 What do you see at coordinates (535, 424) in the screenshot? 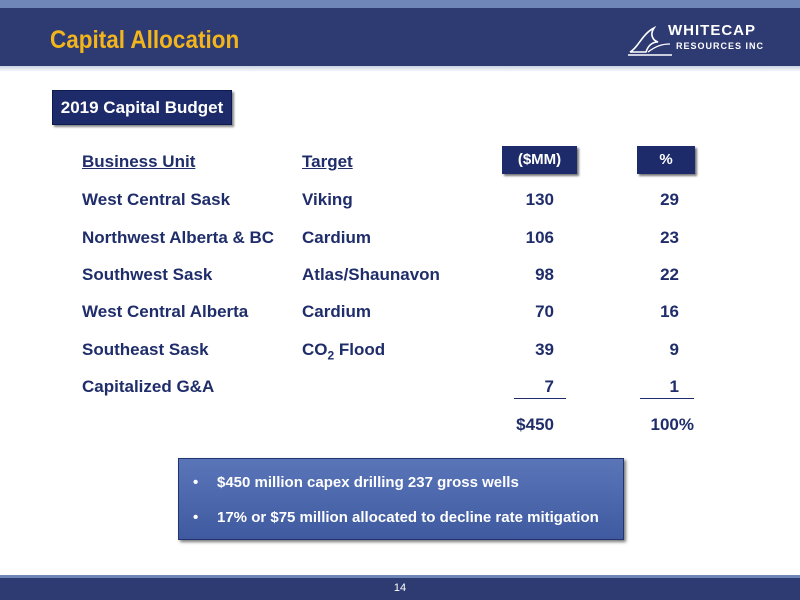
I see `total-mm-cell: $450` at bounding box center [535, 424].